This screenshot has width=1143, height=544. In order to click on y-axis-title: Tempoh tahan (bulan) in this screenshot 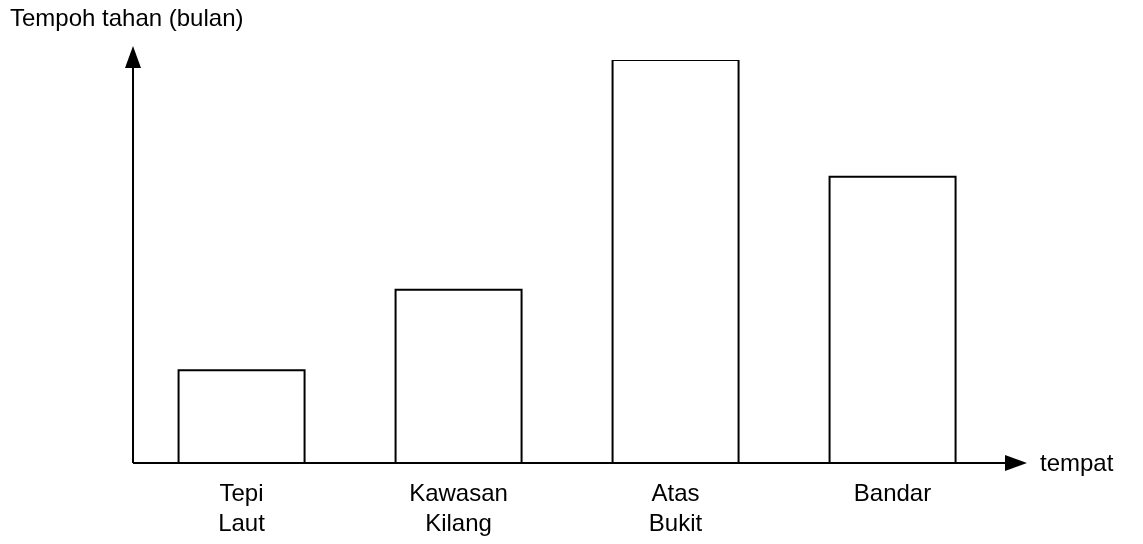, I will do `click(127, 17)`.